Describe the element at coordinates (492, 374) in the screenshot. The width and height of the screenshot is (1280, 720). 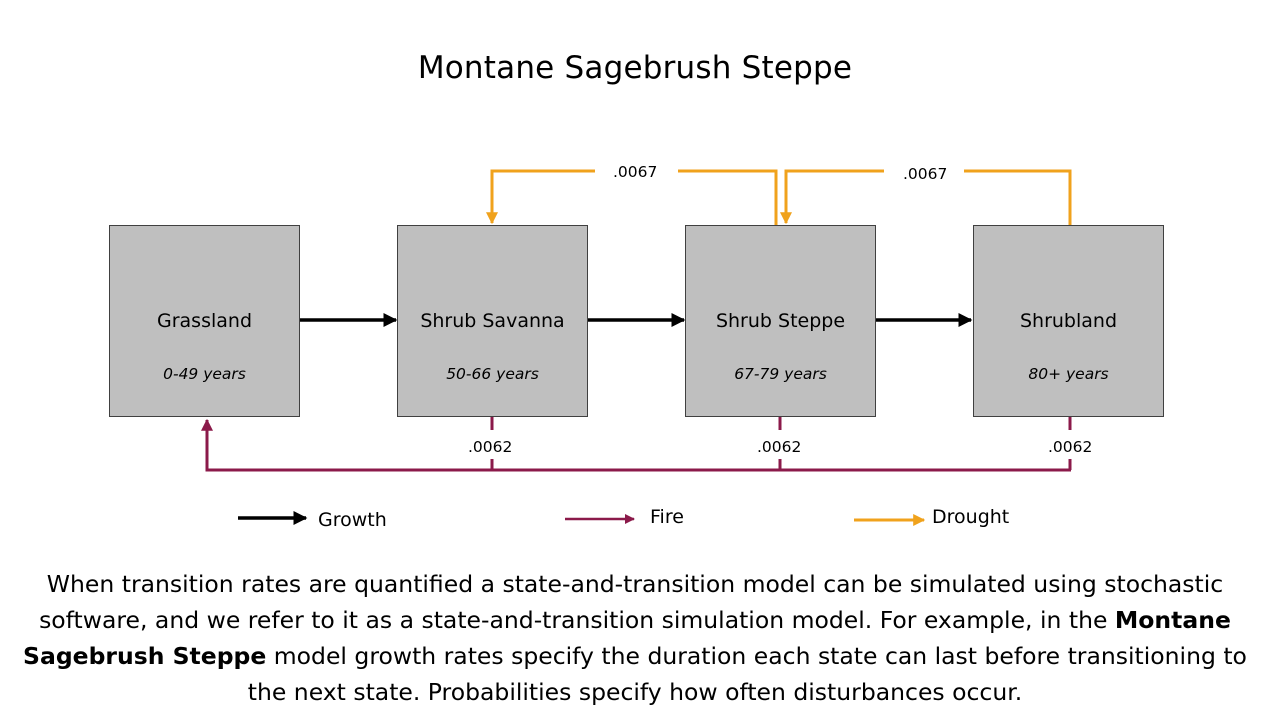
I see `state-age: 50-66 years` at that location.